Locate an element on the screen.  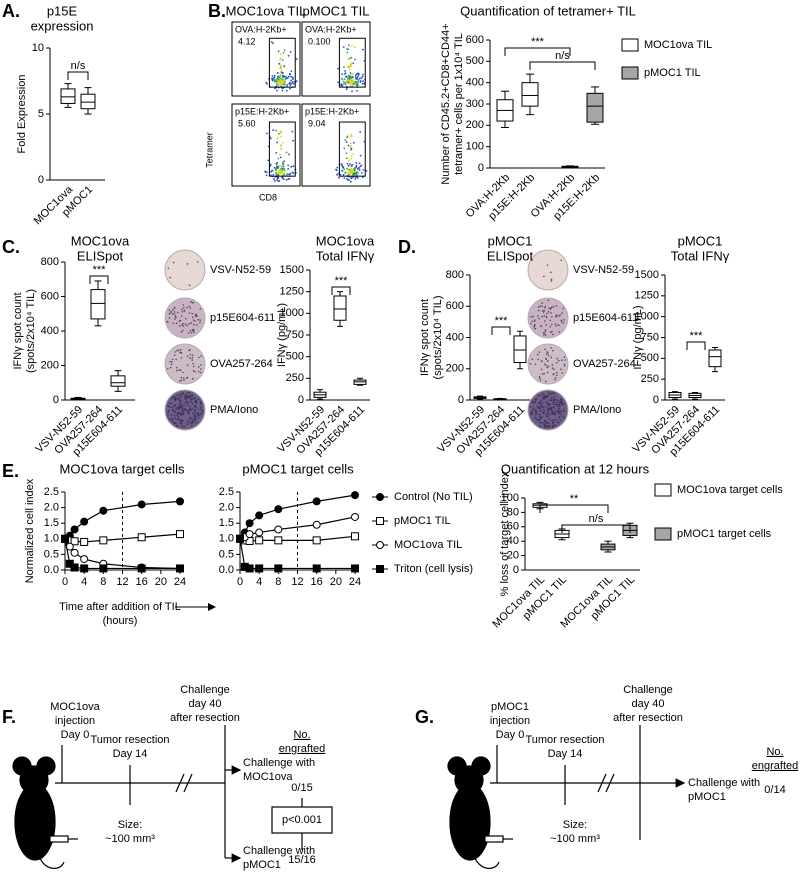
significance-bracket is located at coordinates (574, 508).